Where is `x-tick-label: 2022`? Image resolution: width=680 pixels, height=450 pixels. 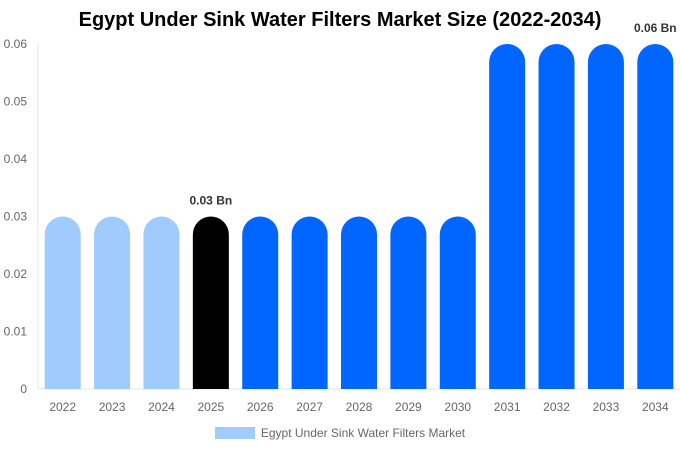 x-tick-label: 2022 is located at coordinates (62, 407).